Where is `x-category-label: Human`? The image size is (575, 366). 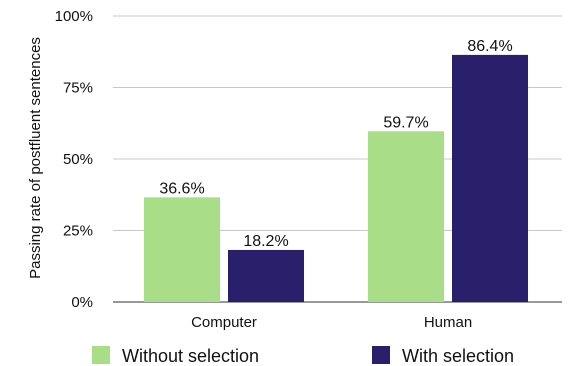 x-category-label: Human is located at coordinates (448, 322).